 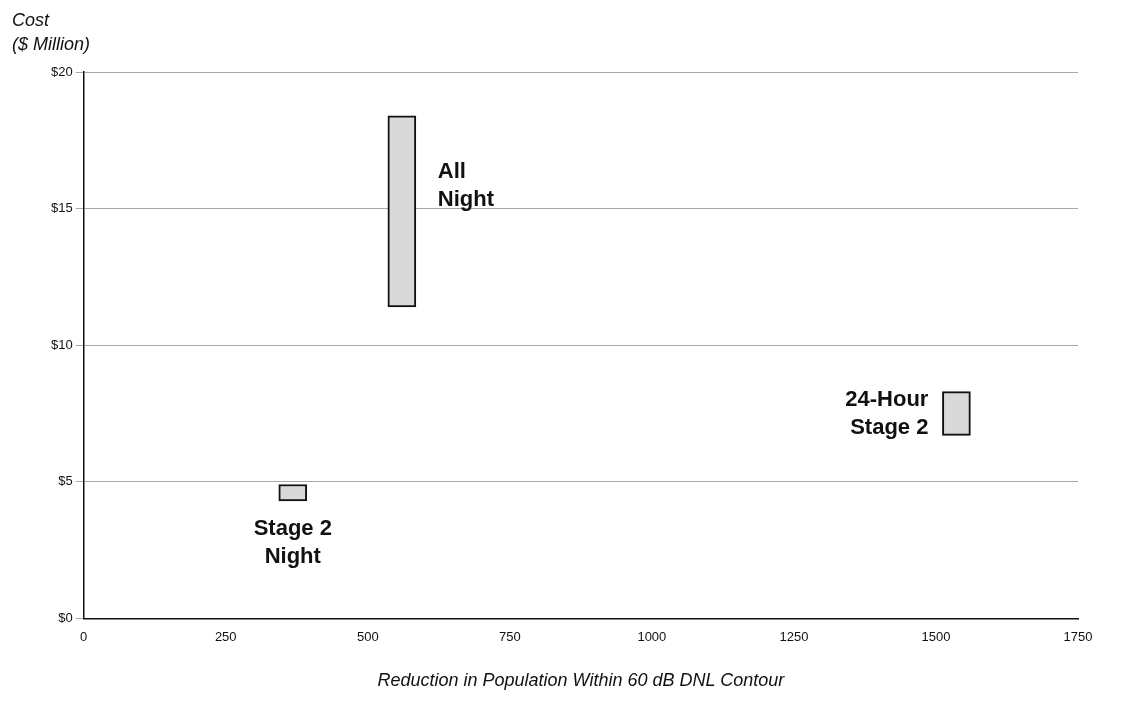 What do you see at coordinates (61, 208) in the screenshot?
I see `y-tick-label: $15` at bounding box center [61, 208].